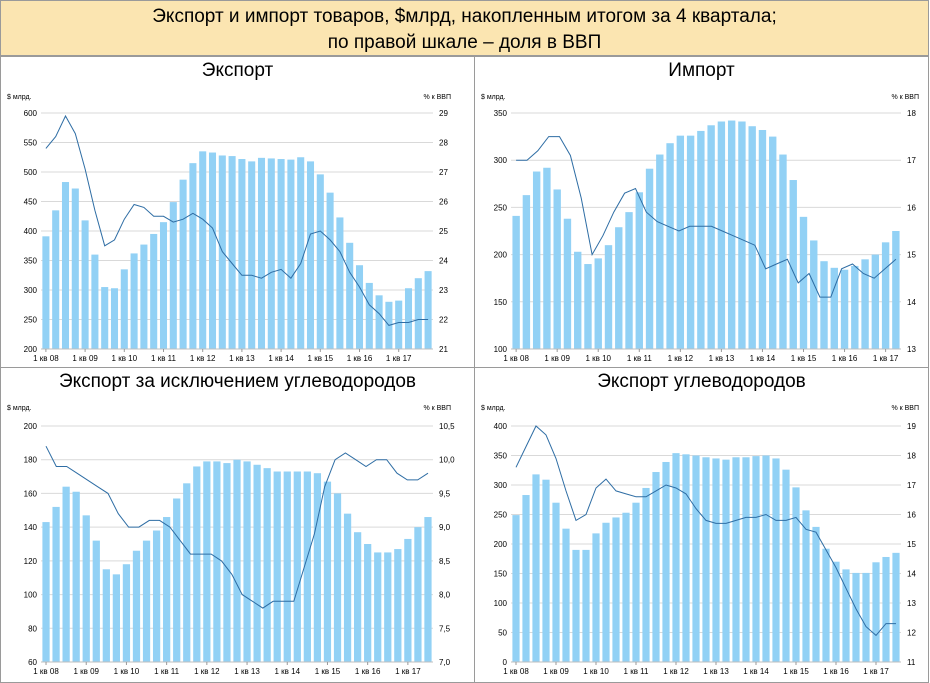 The image size is (930, 683). Describe the element at coordinates (701, 381) in the screenshot. I see `chart-title: Экспорт углеводородов` at that location.